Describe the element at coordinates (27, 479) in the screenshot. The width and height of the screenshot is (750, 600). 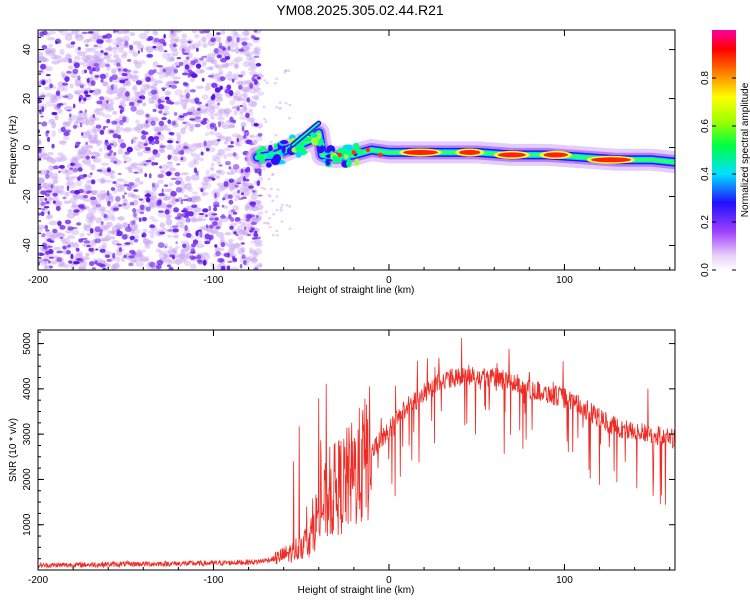
I see `snr-ytick-label: 2000` at that location.